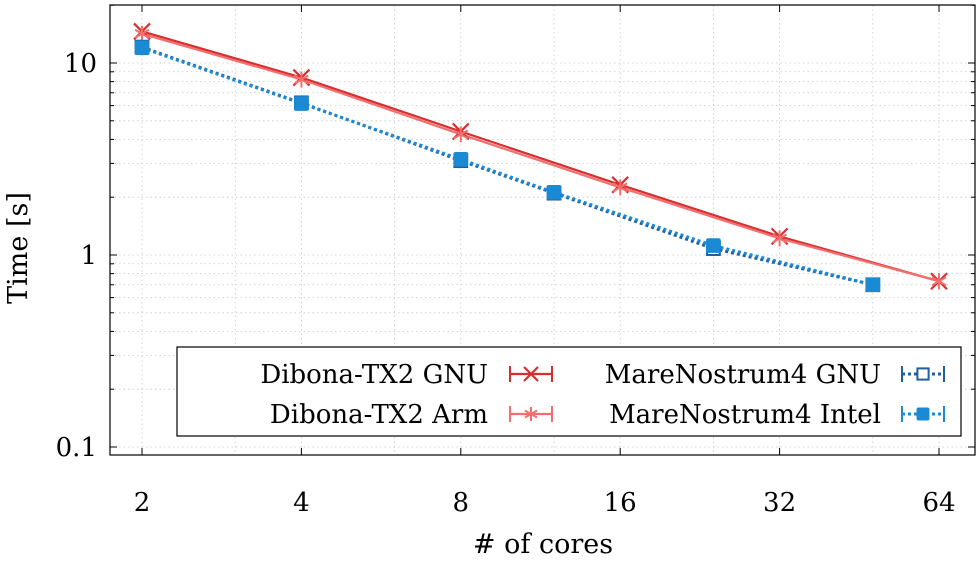 This screenshot has width=980, height=562. What do you see at coordinates (18, 248) in the screenshot?
I see `y-axis-label: Time [s]` at bounding box center [18, 248].